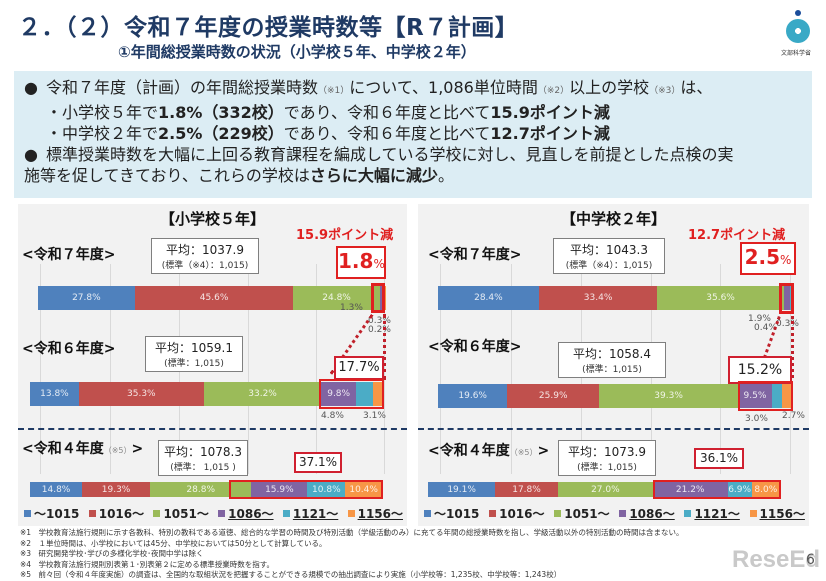  Describe the element at coordinates (582, 513) in the screenshot. I see `legend-item: 1051～` at that location.